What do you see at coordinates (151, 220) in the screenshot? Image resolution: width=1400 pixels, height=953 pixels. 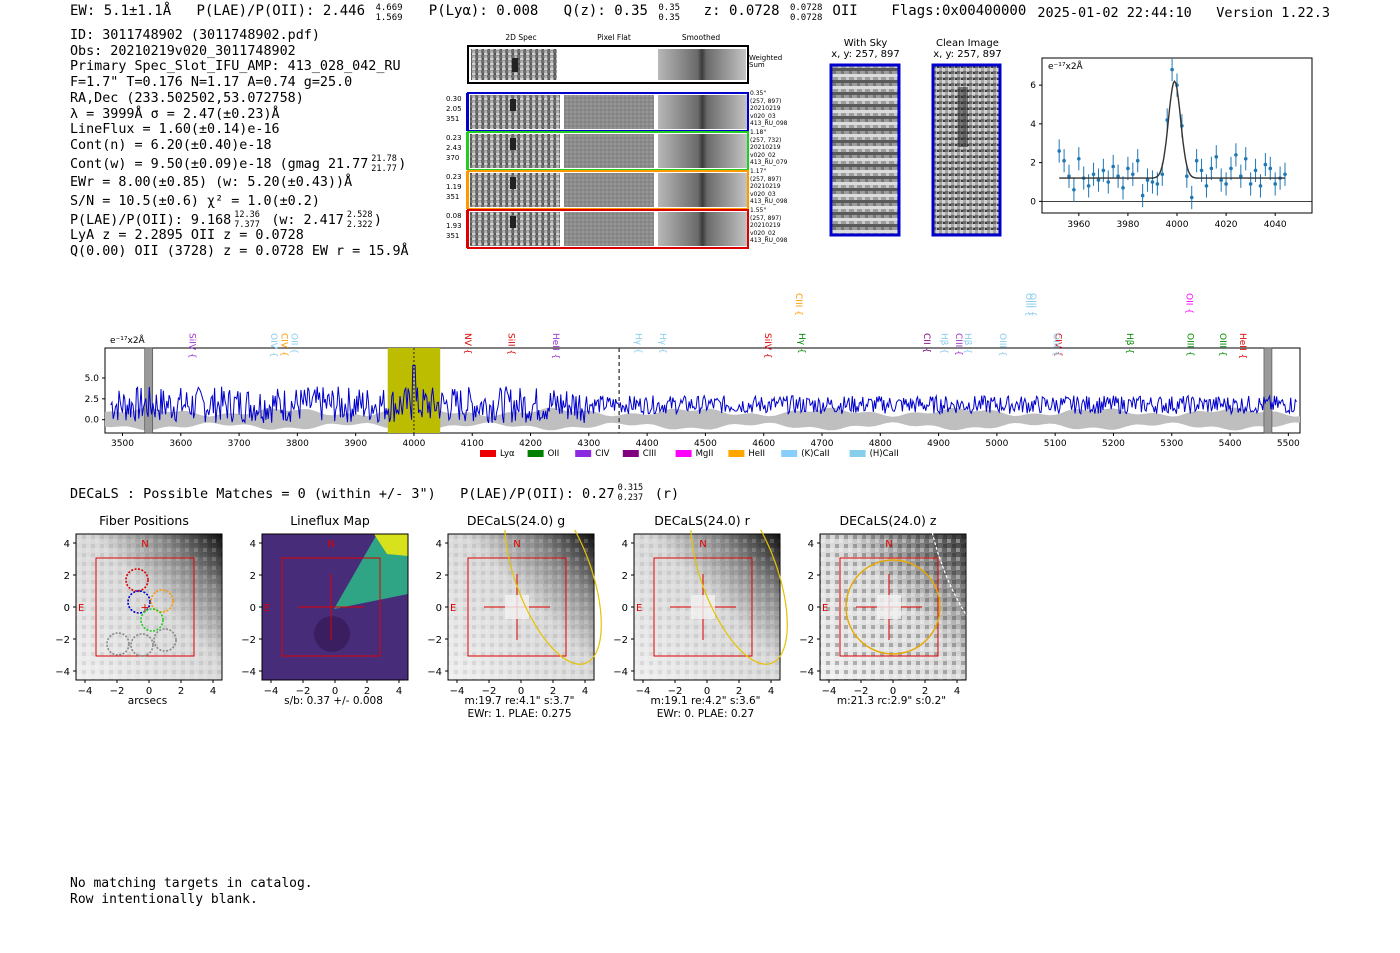 I see `info-plae: P(LAE)/P(OII): 9.168` at bounding box center [151, 220].